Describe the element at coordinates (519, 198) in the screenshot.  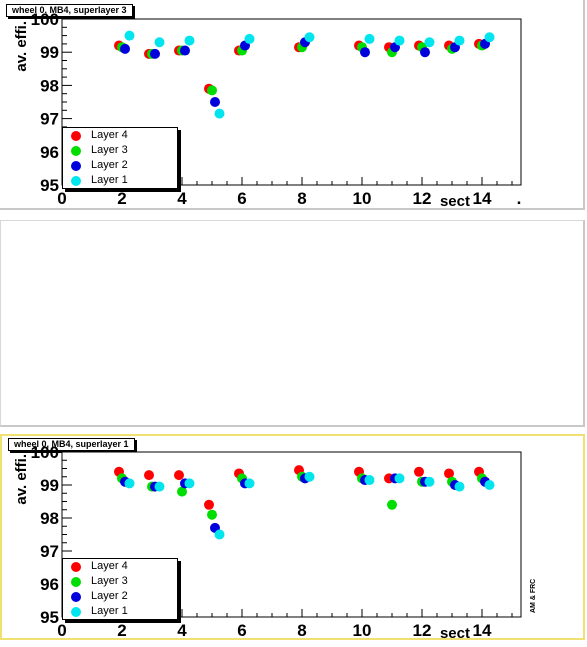
I see `x-axis-end-mark: .` at that location.